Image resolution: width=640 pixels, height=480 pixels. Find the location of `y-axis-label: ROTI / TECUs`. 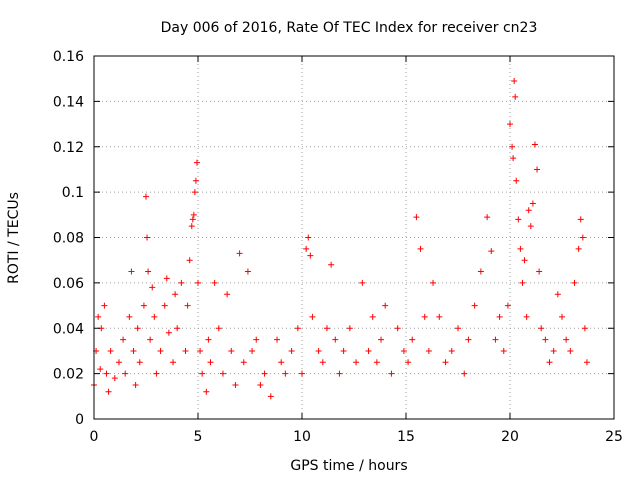

y-axis-label: ROTI / TECUs is located at coordinates (14, 238).